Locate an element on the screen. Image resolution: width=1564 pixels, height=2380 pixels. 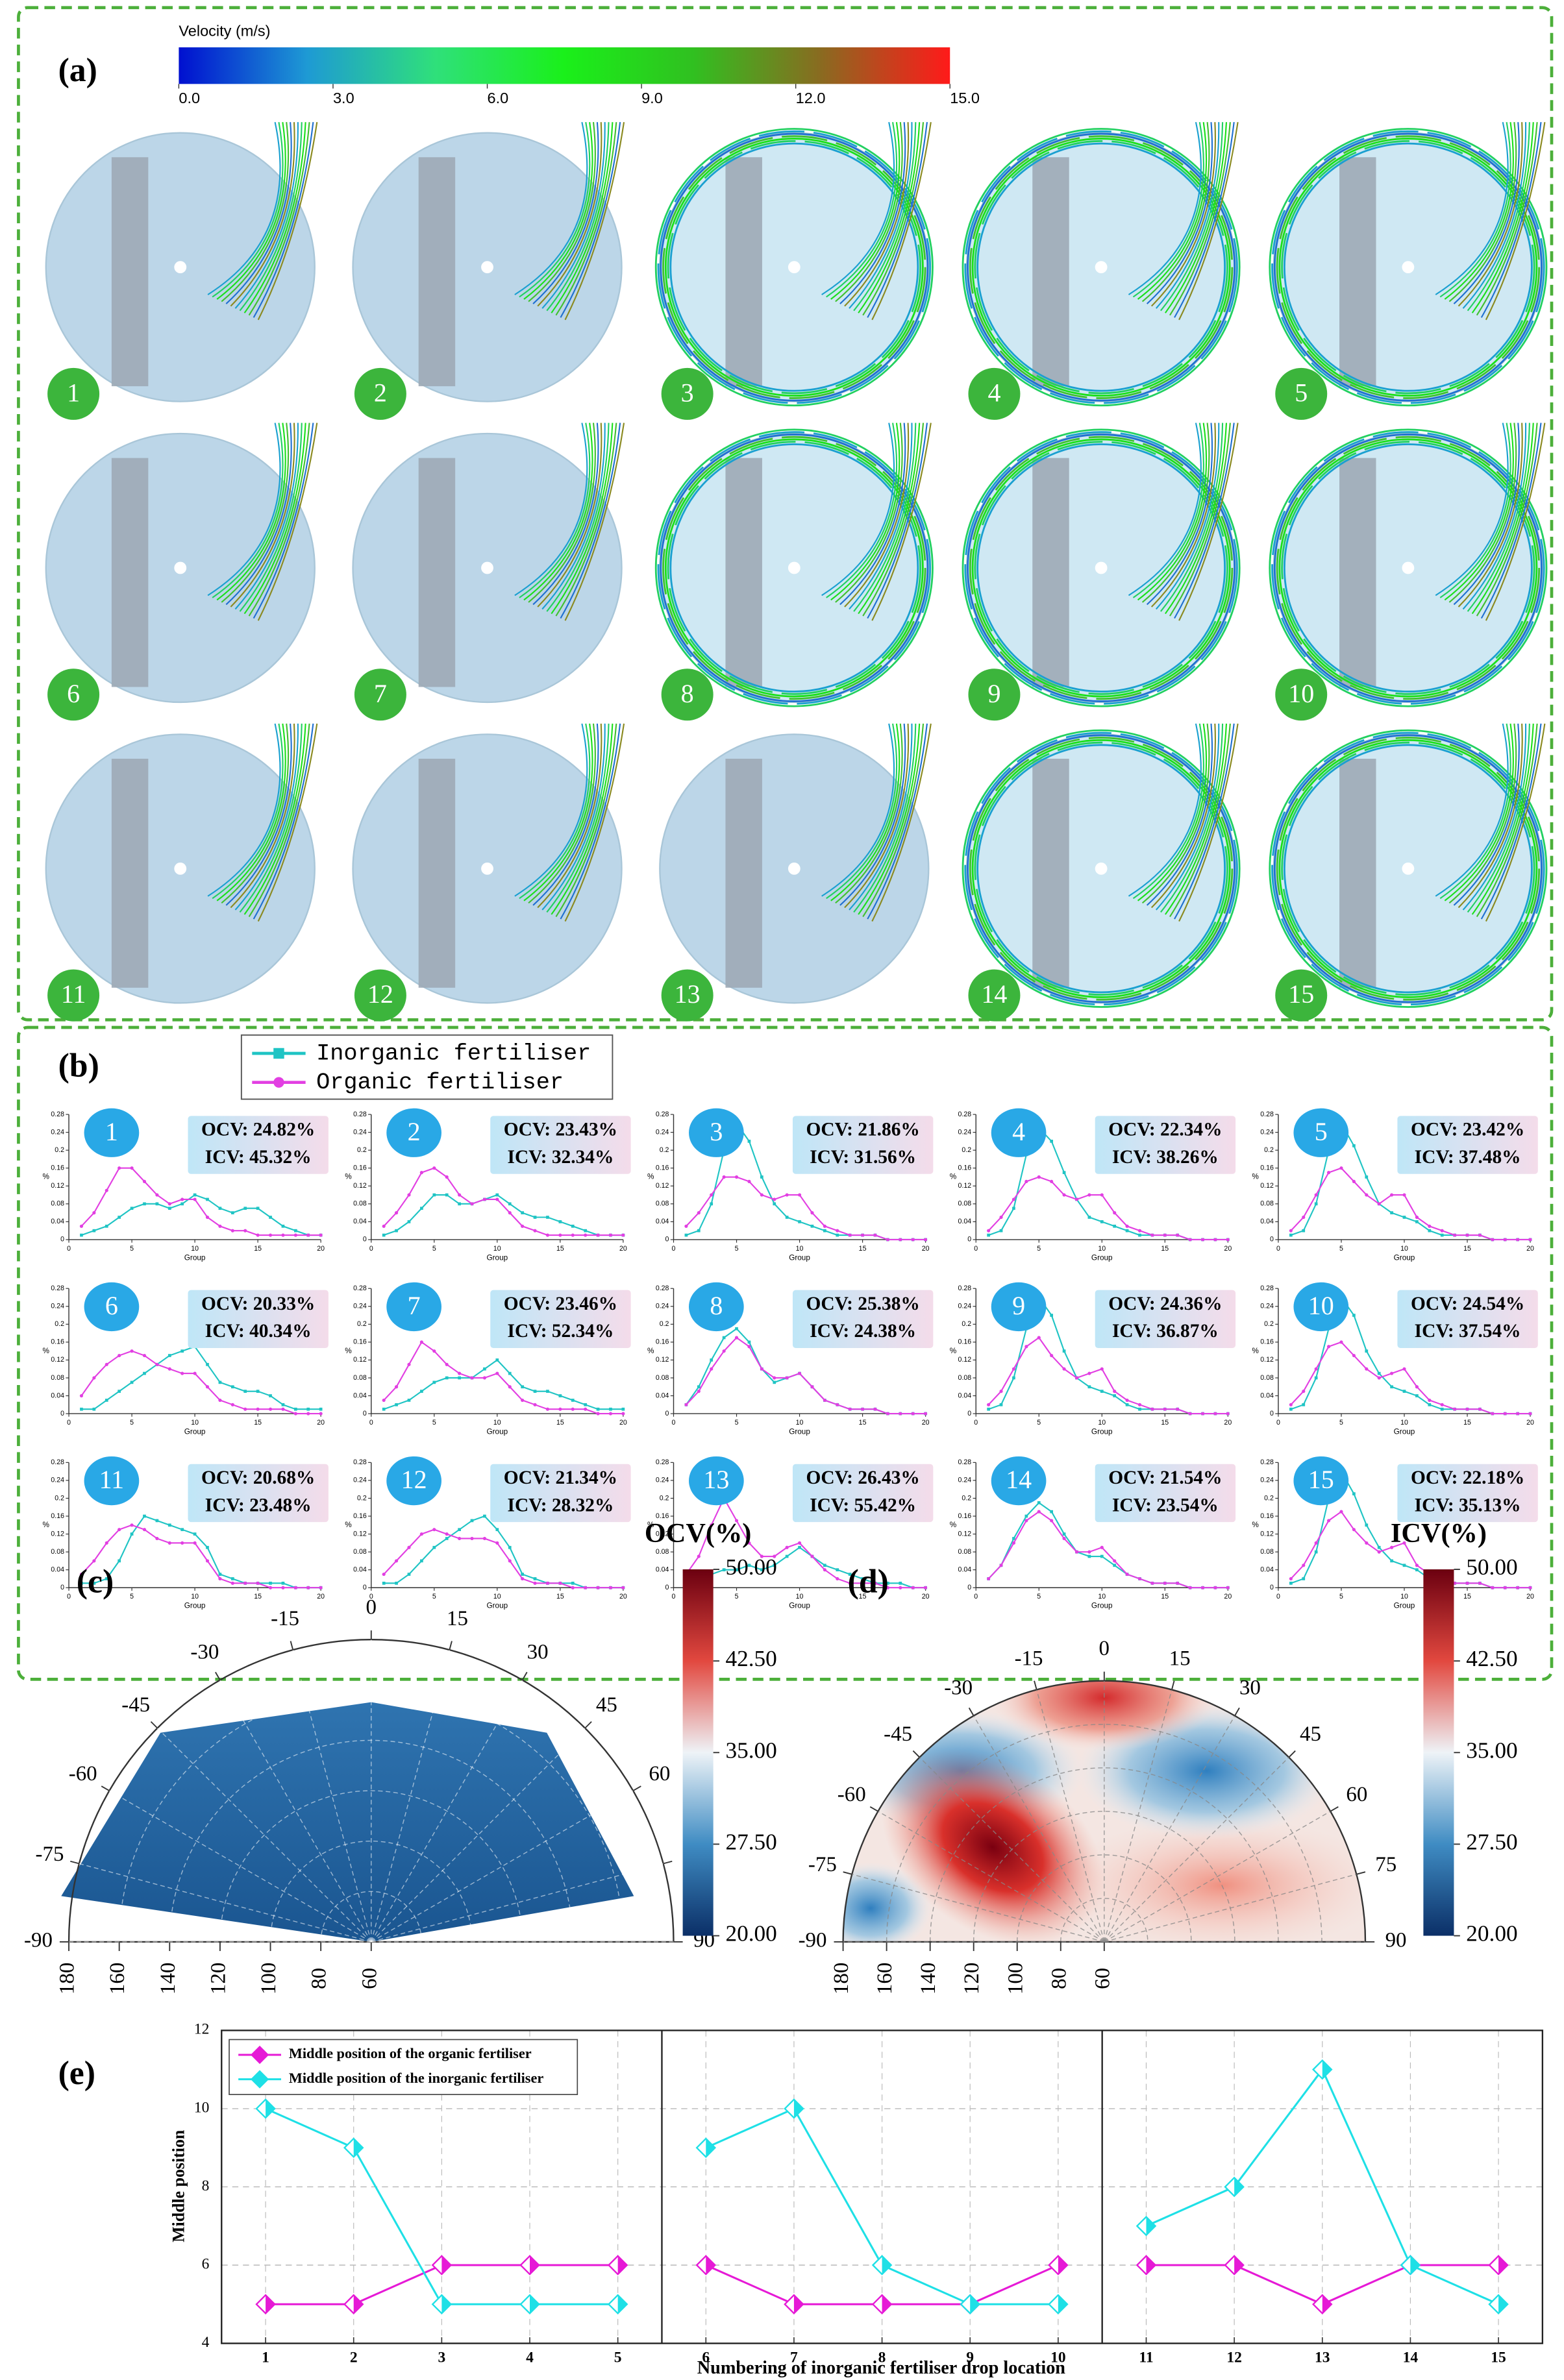
annotation: ICV: 37.54% is located at coordinates (1468, 1332).